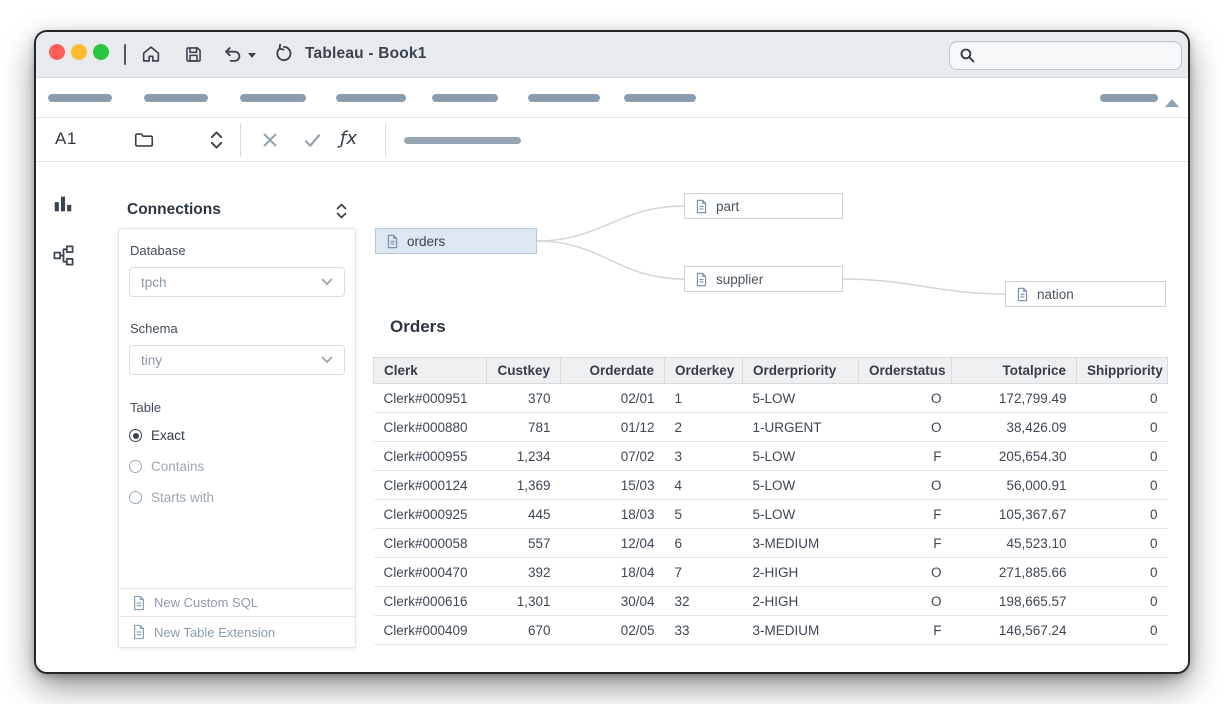  I want to click on search-input, so click(1078, 55).